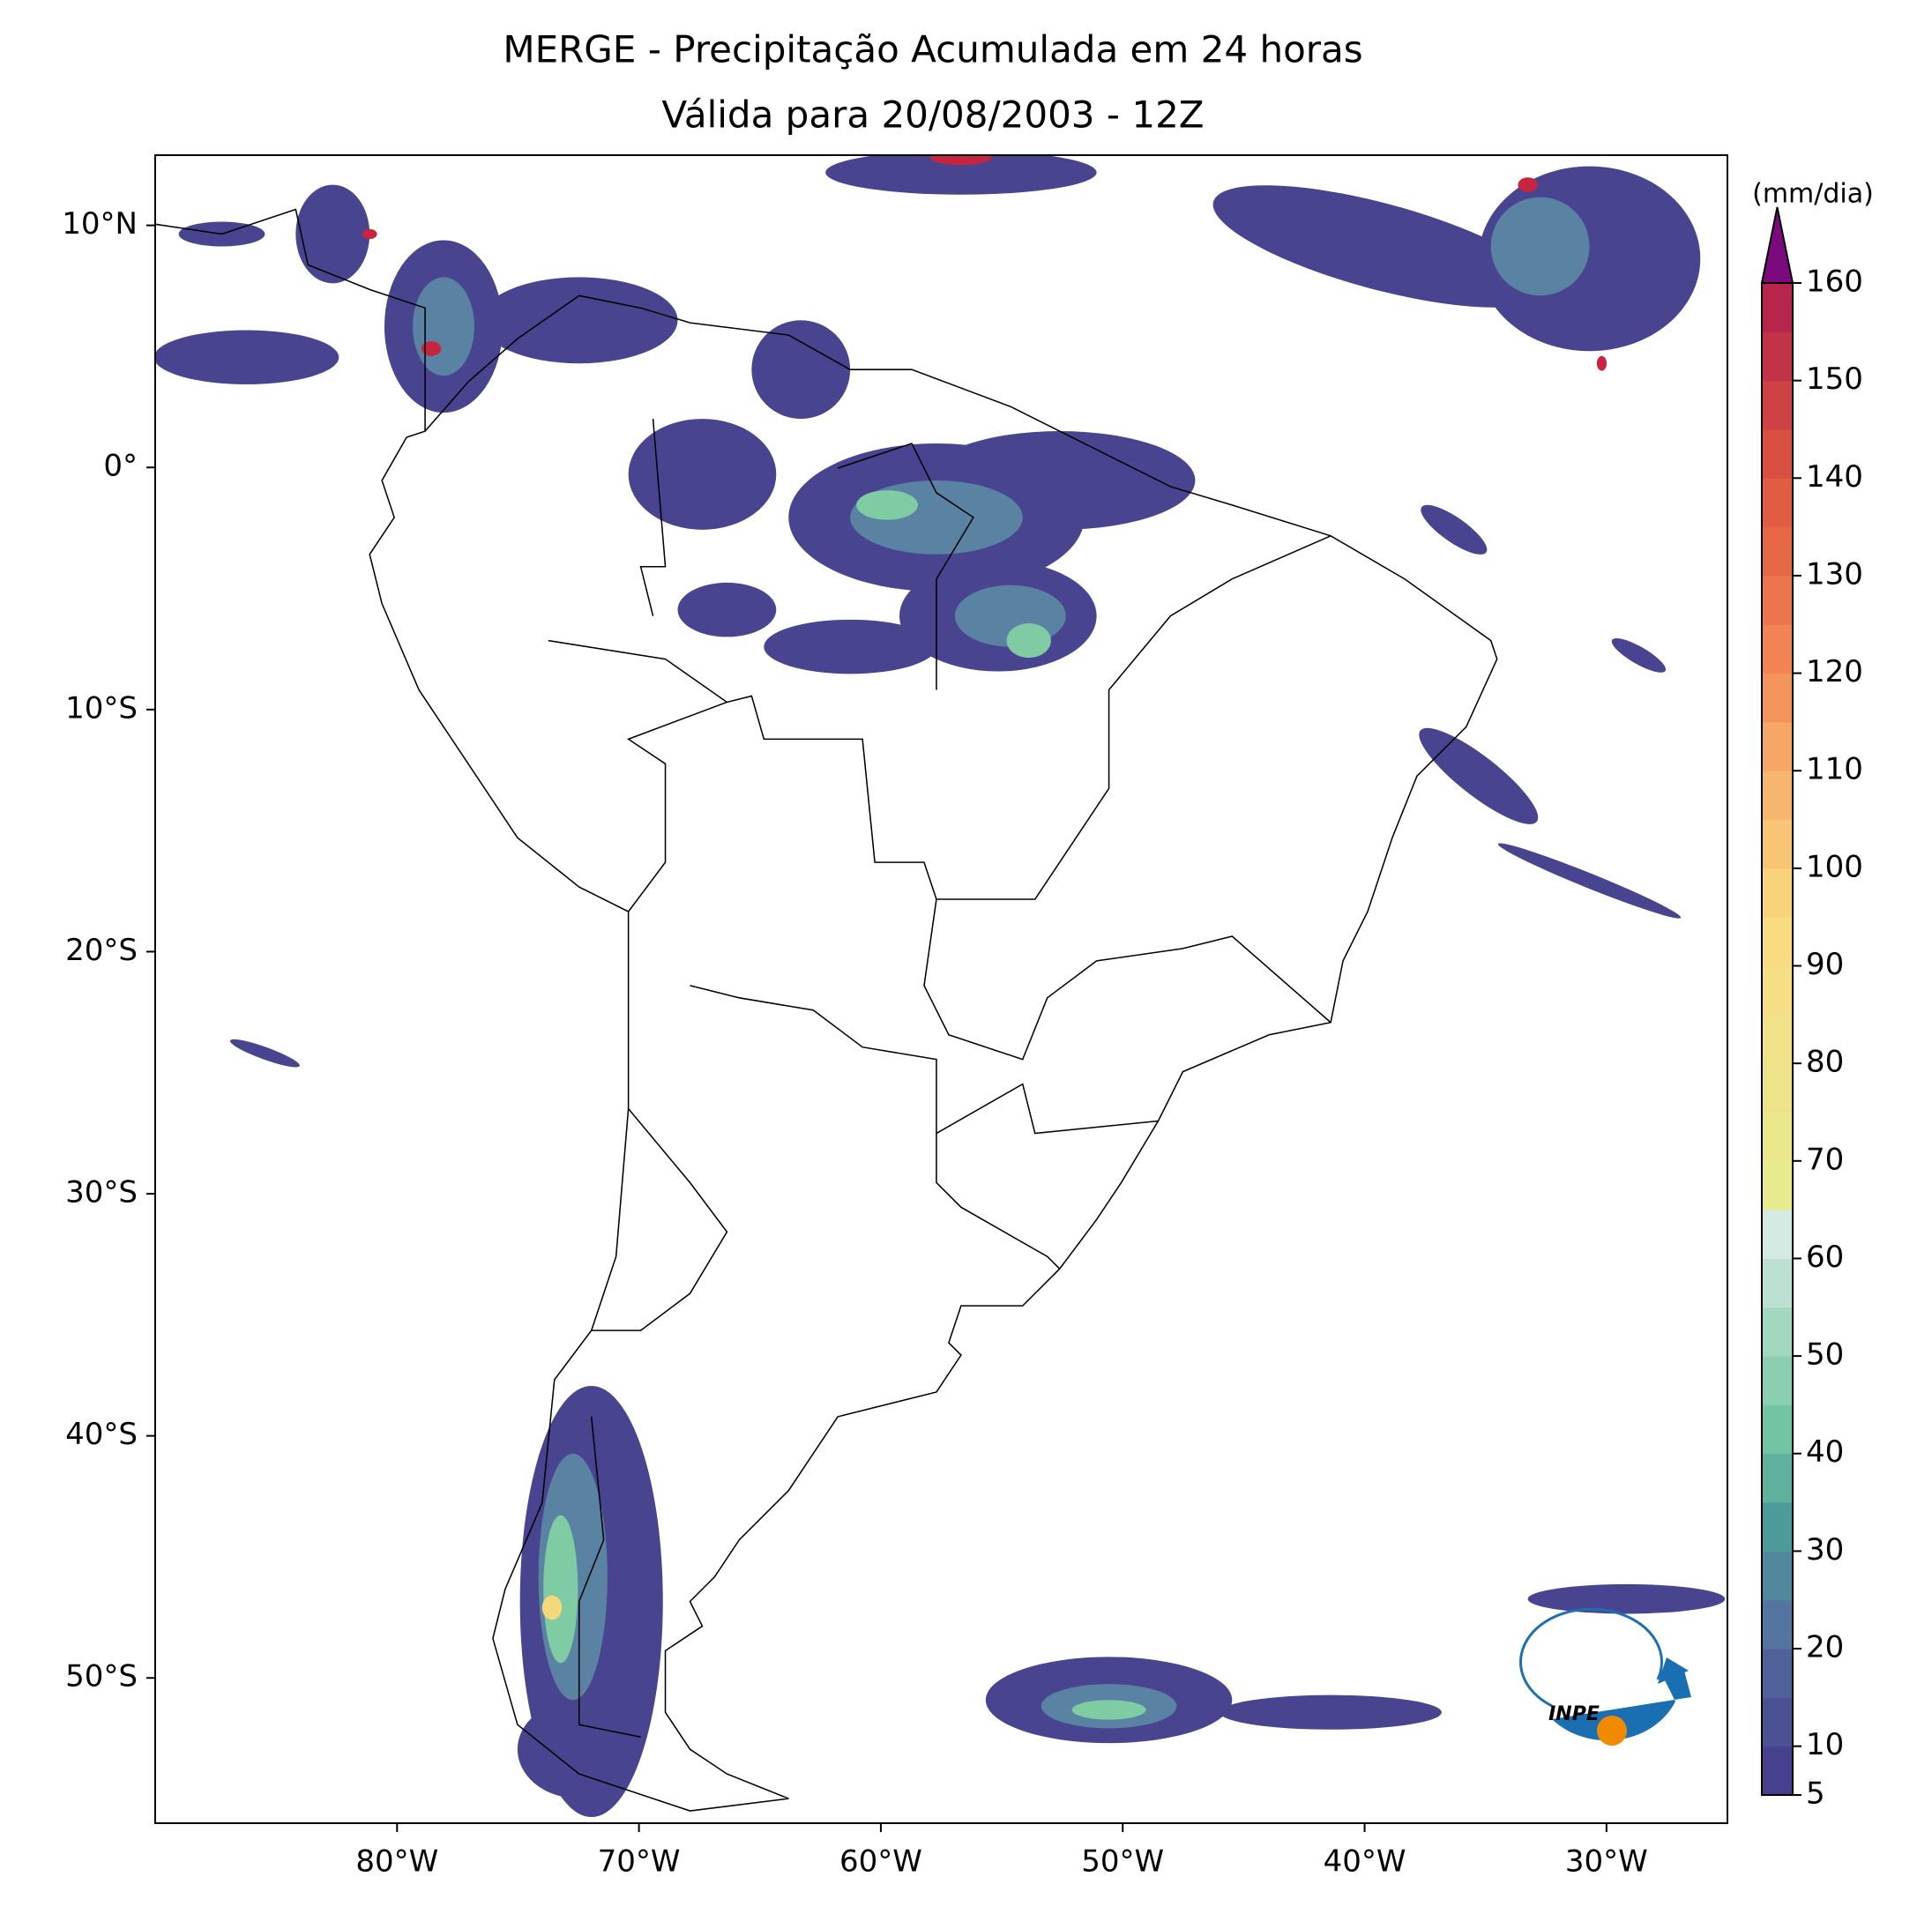 The image size is (1932, 1914). Describe the element at coordinates (1365, 1862) in the screenshot. I see `x-tick-label: 40°W` at that location.